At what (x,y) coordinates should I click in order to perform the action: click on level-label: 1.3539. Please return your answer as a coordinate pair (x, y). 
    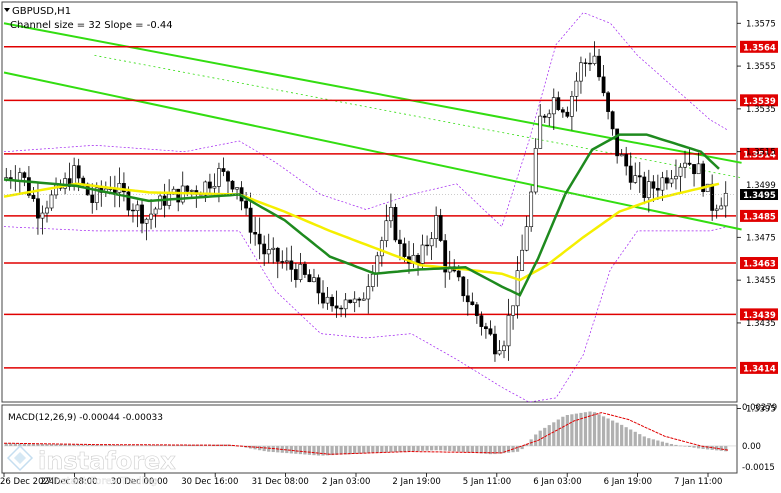
    Looking at the image, I should click on (759, 102).